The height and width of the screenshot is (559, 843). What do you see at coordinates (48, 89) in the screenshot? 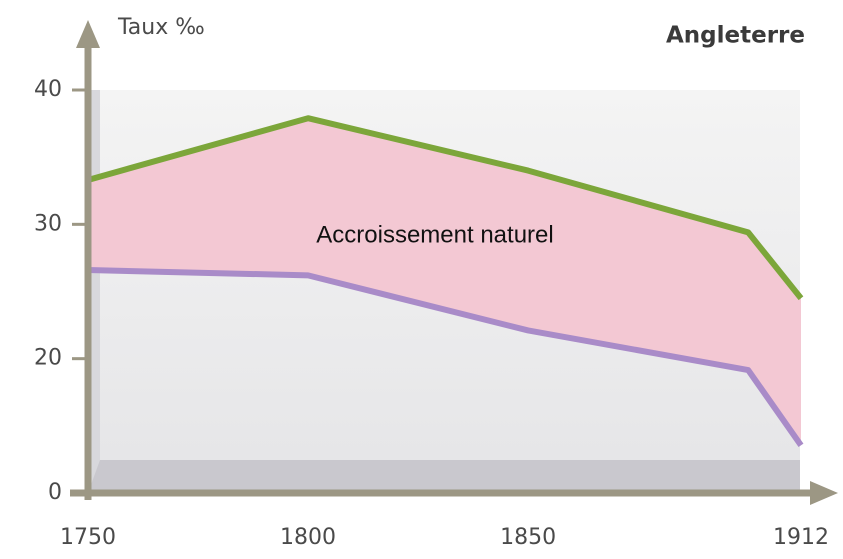
I see `y-tick-label: 40` at bounding box center [48, 89].